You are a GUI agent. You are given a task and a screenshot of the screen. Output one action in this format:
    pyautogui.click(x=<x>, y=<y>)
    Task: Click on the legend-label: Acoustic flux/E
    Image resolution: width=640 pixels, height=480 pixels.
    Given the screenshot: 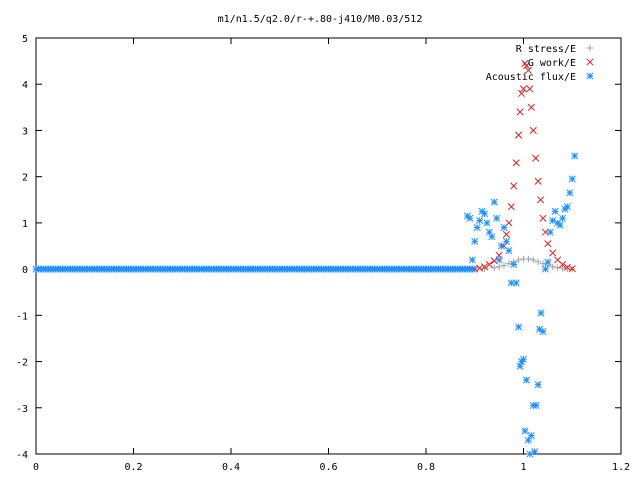 What is the action you would take?
    pyautogui.click(x=531, y=77)
    